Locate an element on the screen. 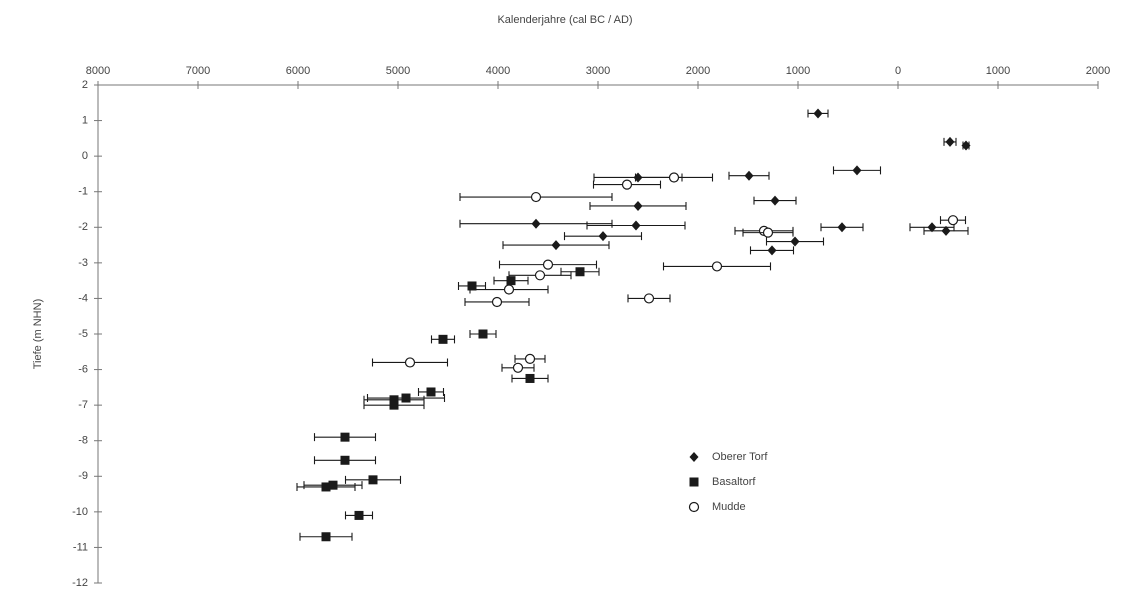 Image resolution: width=1126 pixels, height=593 pixels. y-tick-label: -7 is located at coordinates (83, 405).